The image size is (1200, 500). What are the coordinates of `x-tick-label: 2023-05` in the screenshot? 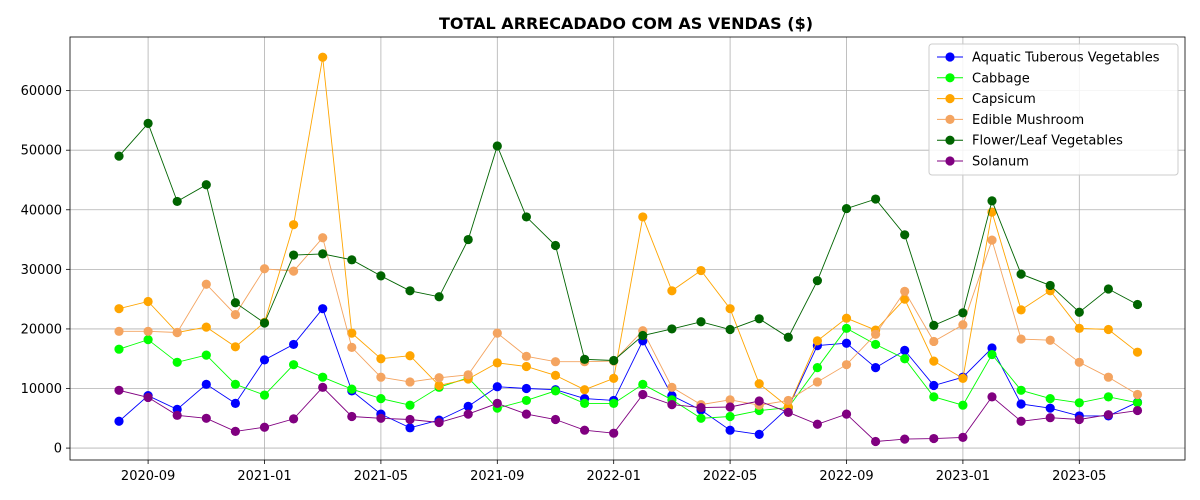 It's located at (1079, 476).